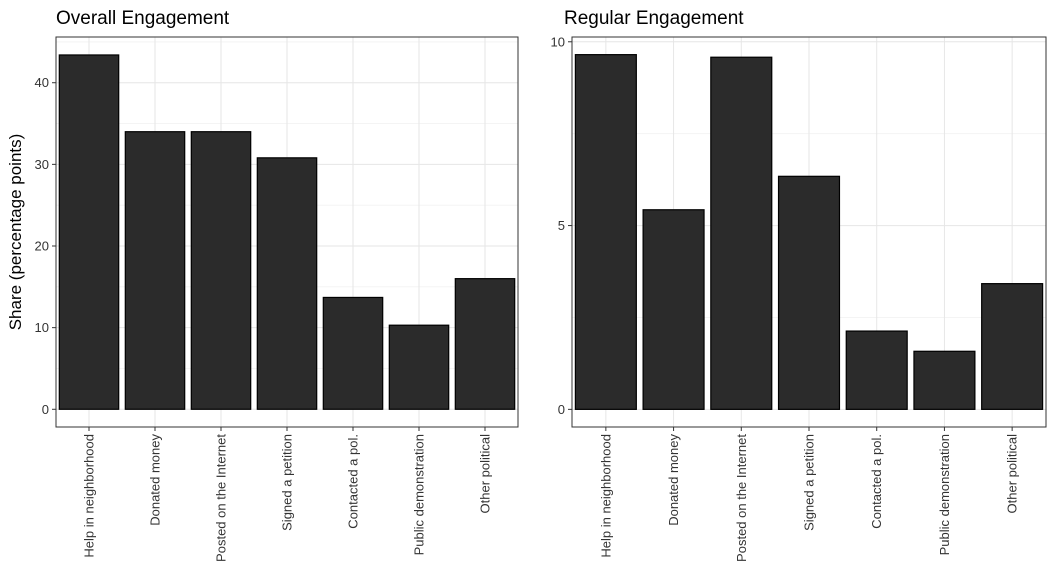 Image resolution: width=1051 pixels, height=587 pixels. Describe the element at coordinates (143, 18) in the screenshot. I see `panel-title: Overall Engagement` at that location.